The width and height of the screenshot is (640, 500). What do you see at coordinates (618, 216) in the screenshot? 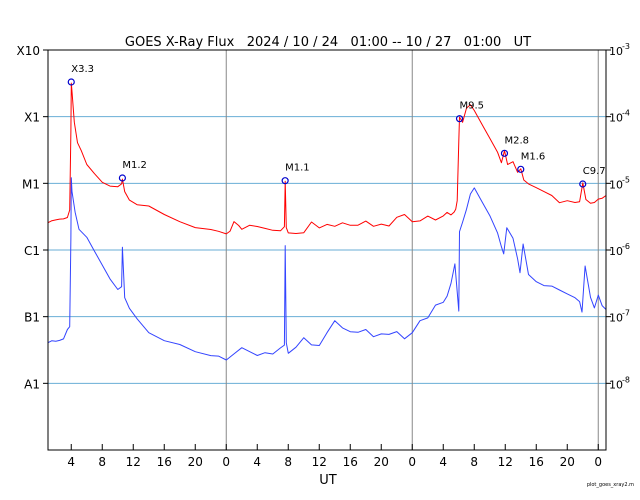
I see `flux-tick-labels: 10-310-410-510-610-710-8` at bounding box center [618, 216].